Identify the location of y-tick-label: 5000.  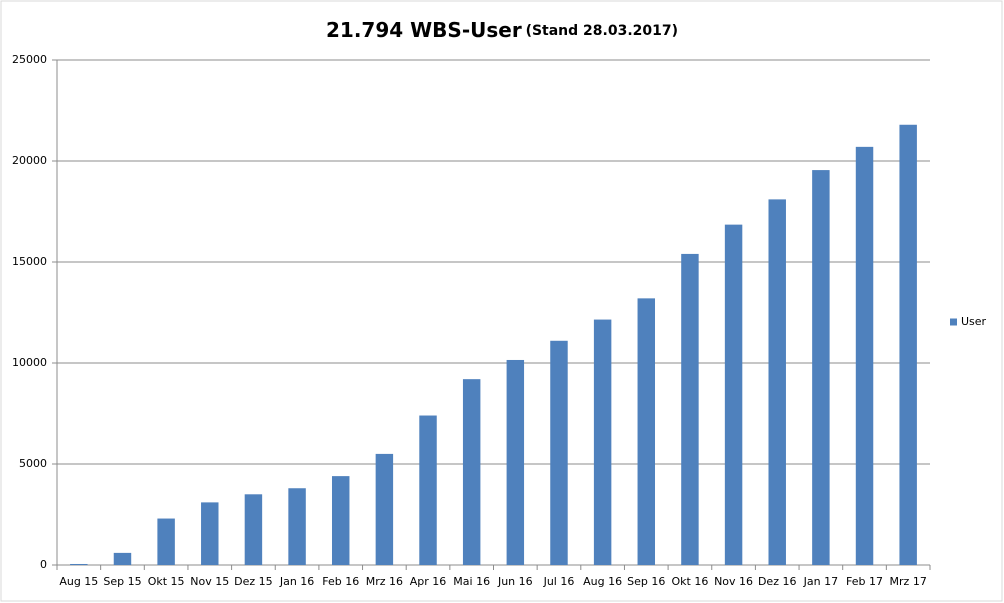
(33, 463).